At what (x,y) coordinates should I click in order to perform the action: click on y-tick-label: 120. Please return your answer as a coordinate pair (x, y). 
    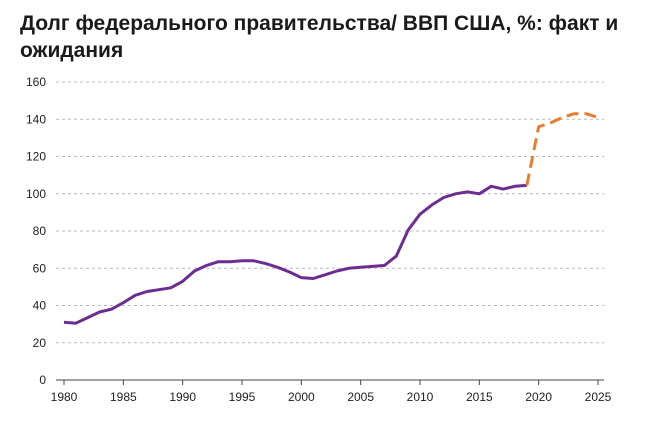
    Looking at the image, I should click on (36, 157).